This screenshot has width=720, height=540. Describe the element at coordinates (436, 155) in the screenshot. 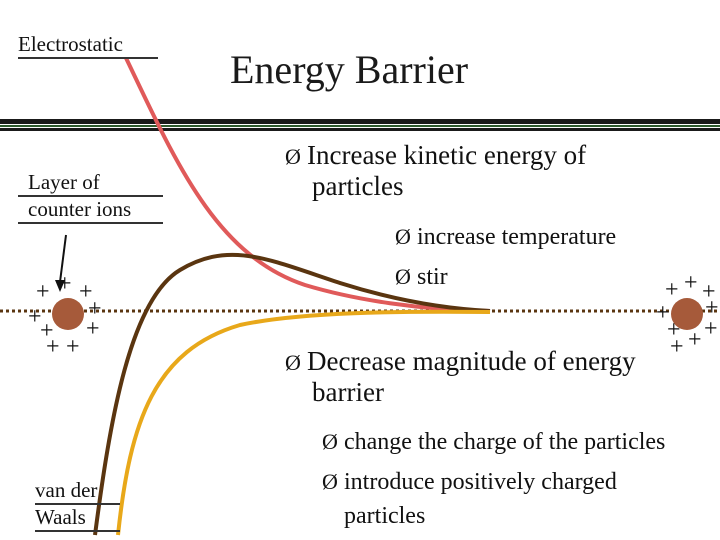

I see `bullet-line1: Ø Increase kinetic energy of` at that location.